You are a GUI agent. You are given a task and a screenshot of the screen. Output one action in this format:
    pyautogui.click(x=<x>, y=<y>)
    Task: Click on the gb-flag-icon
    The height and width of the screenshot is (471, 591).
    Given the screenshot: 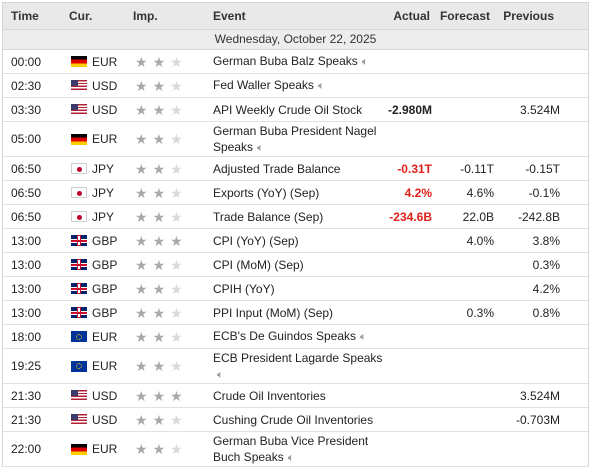 What is the action you would take?
    pyautogui.click(x=79, y=264)
    